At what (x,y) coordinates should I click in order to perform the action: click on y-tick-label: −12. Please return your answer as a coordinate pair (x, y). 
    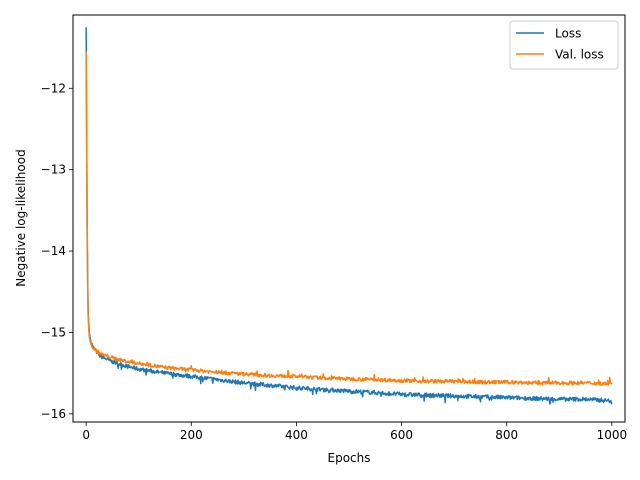
    Looking at the image, I should click on (53, 88).